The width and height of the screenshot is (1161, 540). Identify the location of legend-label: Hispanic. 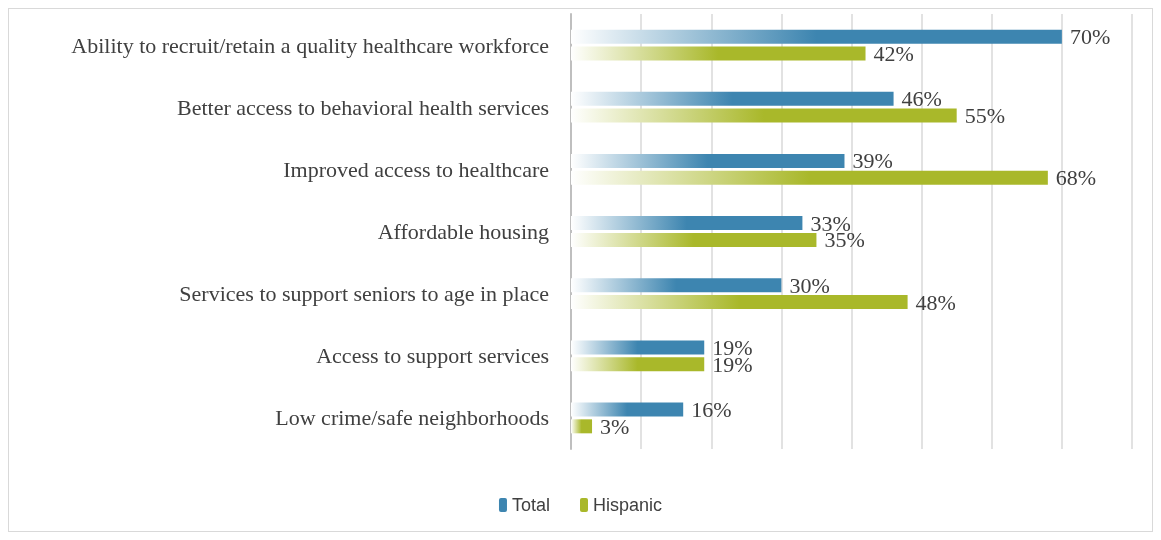
(628, 505).